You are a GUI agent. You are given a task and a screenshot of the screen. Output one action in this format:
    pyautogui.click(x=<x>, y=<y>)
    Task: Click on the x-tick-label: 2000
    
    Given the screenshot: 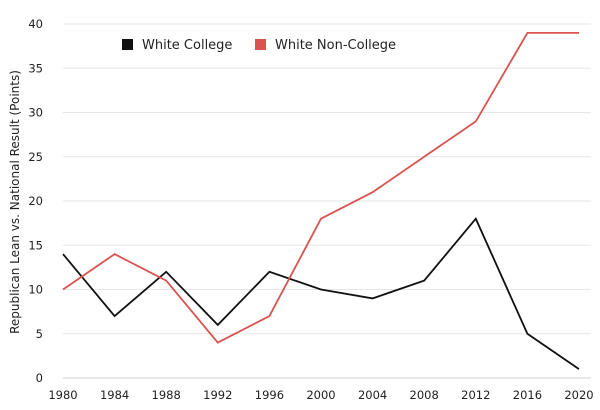 What is the action you would take?
    pyautogui.click(x=320, y=395)
    